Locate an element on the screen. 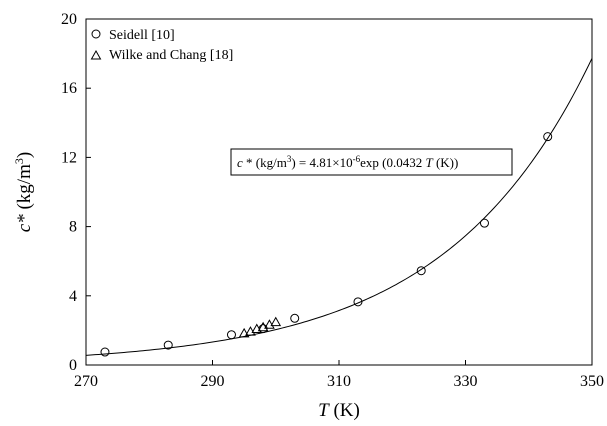 Image resolution: width=607 pixels, height=426 pixels. y-tick-label: 4 is located at coordinates (73, 296).